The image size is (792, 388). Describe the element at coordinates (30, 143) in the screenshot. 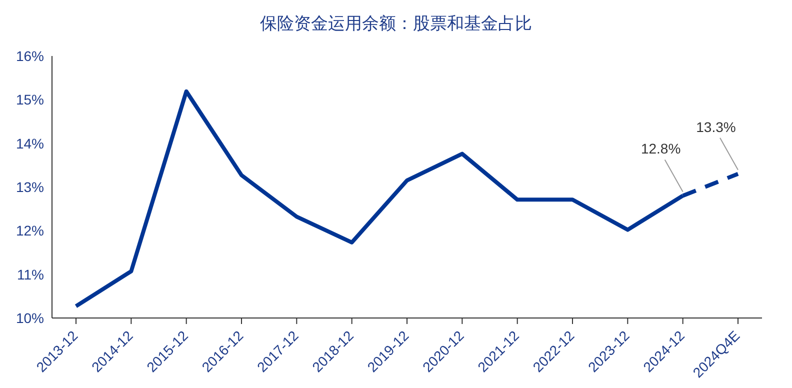

I see `y-tick-label: 14%` at that location.